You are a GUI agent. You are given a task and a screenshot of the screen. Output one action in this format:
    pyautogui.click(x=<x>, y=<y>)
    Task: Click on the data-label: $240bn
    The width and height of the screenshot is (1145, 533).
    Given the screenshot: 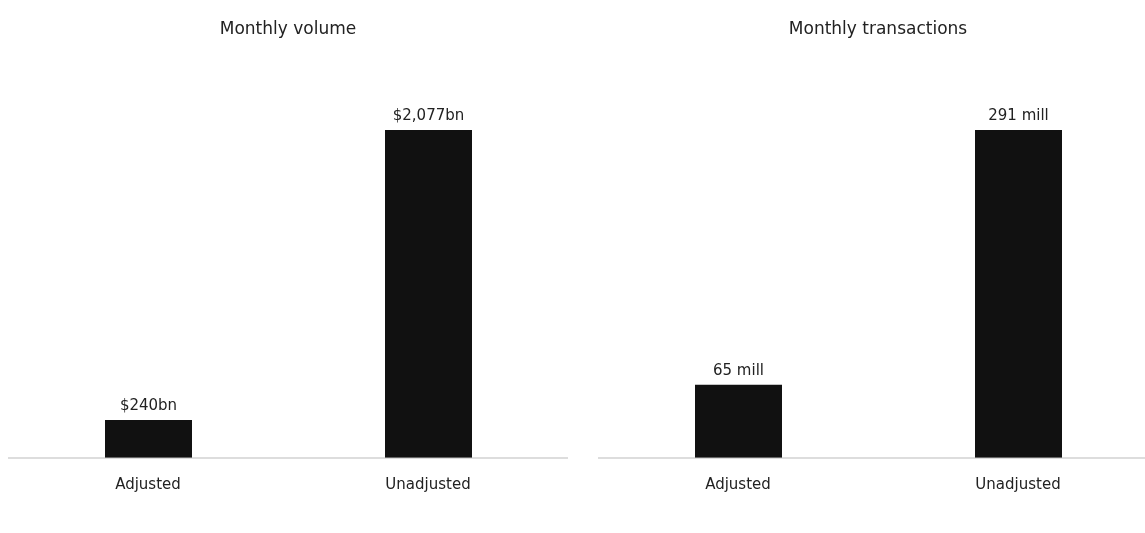 What is the action you would take?
    pyautogui.click(x=148, y=405)
    